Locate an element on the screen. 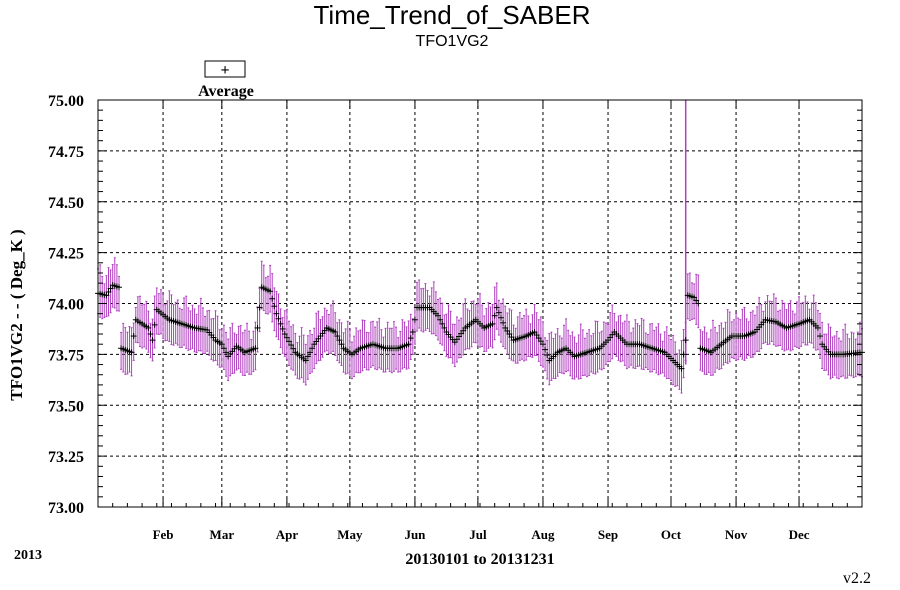 This screenshot has height=590, width=900. chart-subtitle: TFO1VG2 is located at coordinates (452, 41).